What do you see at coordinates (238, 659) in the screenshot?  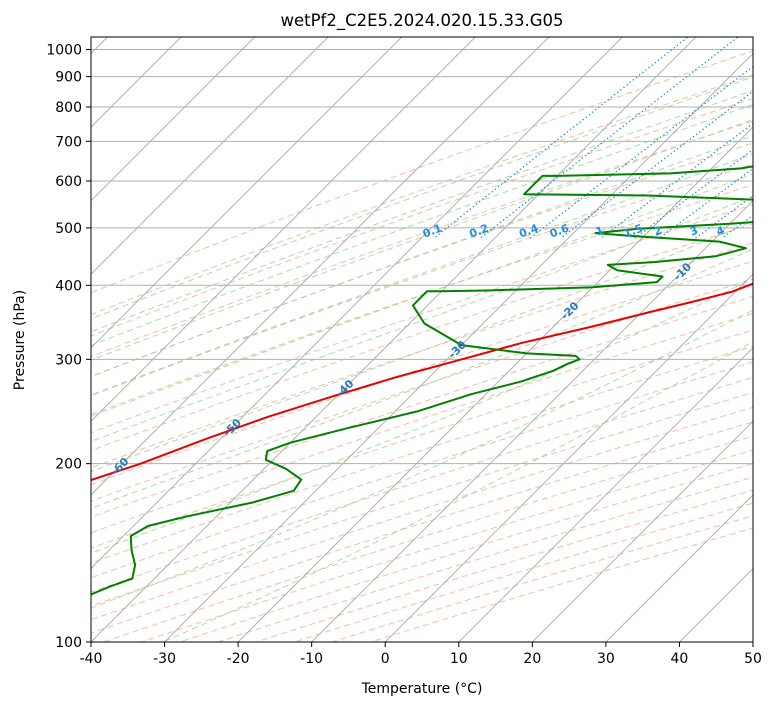 I see `x-tick-label: -20` at bounding box center [238, 659].